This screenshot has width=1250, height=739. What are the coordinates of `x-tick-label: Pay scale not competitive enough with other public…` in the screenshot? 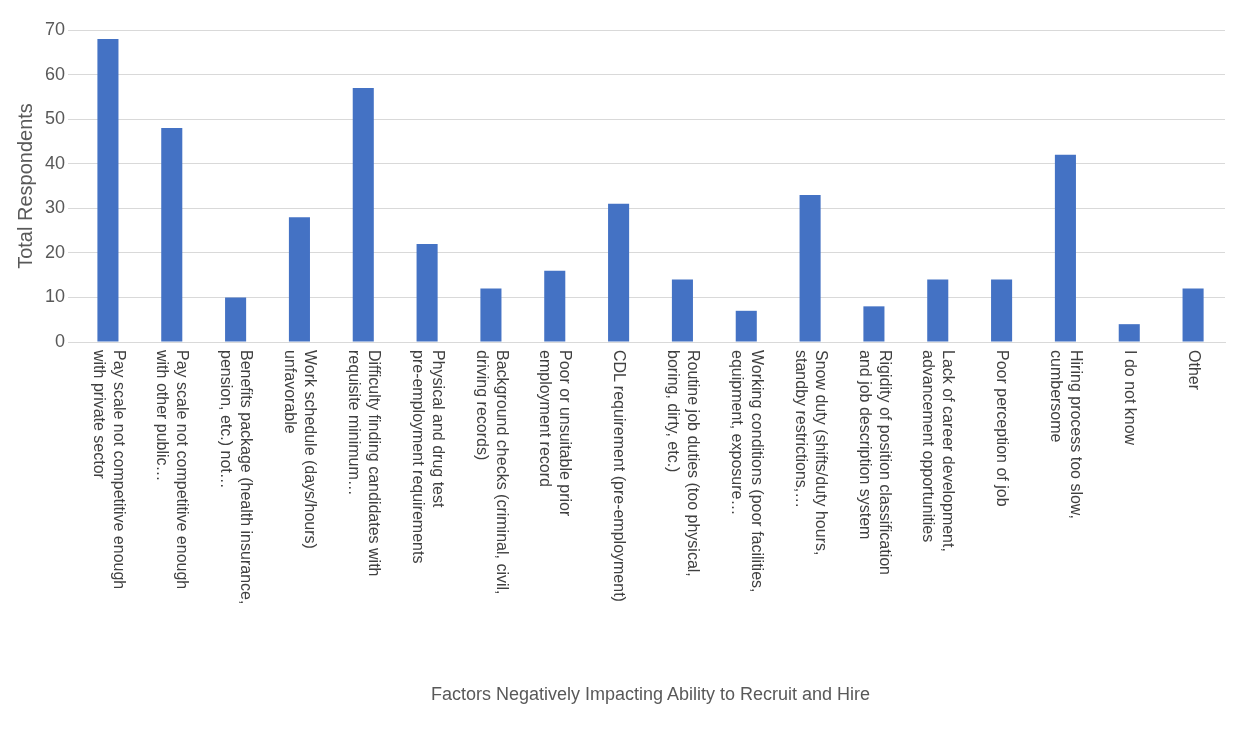 It's located at (173, 469).